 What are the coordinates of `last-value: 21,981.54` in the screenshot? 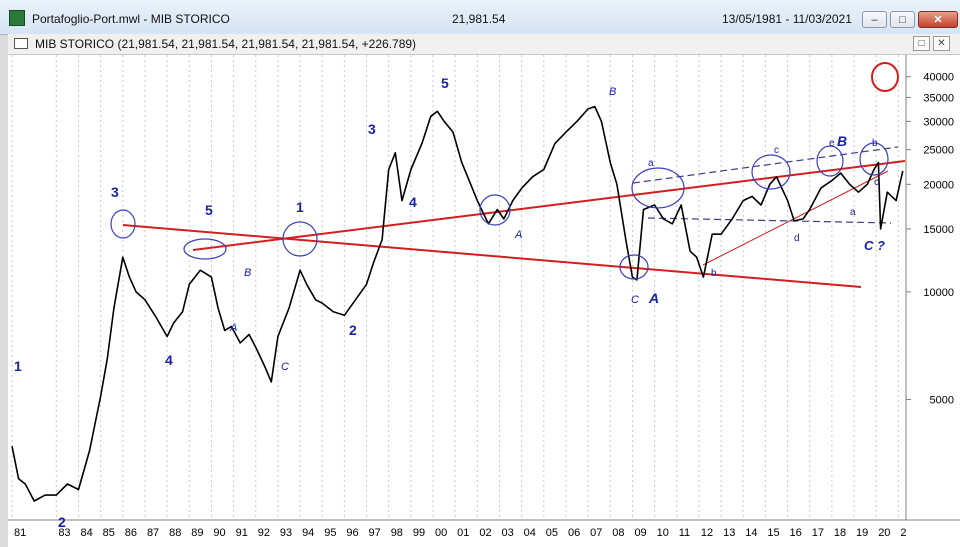 It's located at (479, 19).